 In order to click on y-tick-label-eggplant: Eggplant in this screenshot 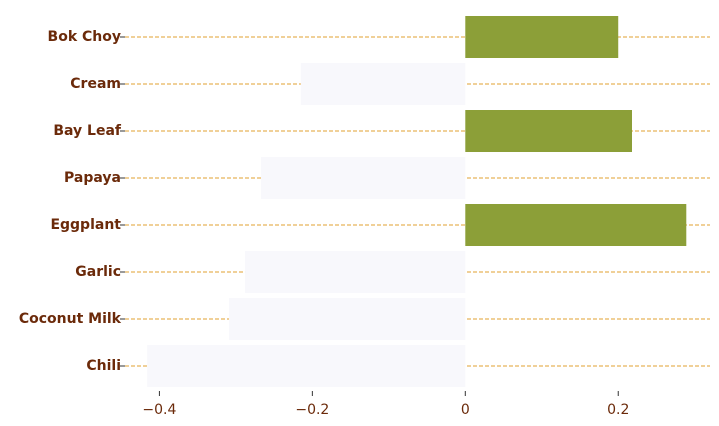, I will do `click(85, 225)`.